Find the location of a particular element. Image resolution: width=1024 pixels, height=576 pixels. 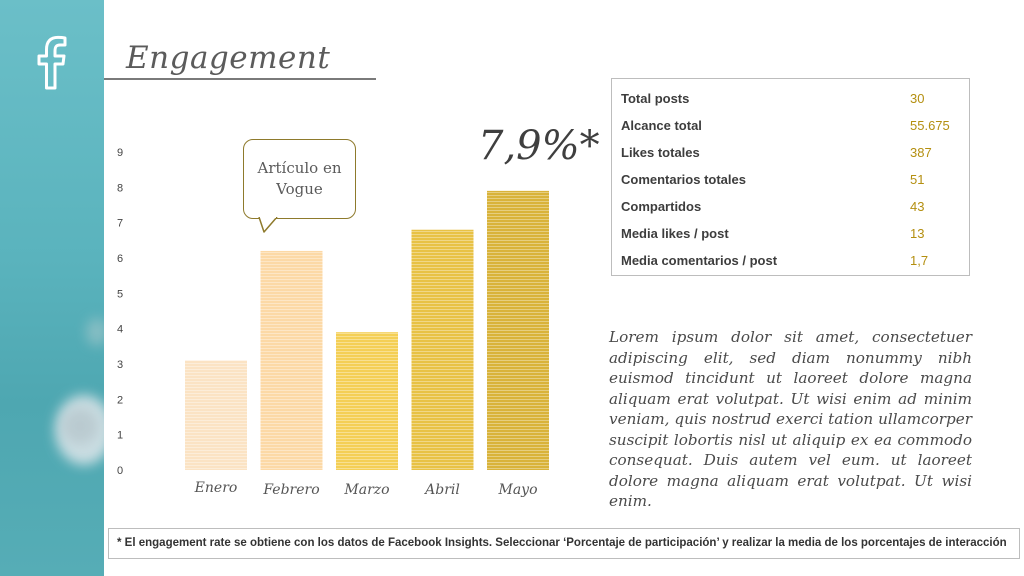

stats-label: Media comentarios / post is located at coordinates (699, 260).